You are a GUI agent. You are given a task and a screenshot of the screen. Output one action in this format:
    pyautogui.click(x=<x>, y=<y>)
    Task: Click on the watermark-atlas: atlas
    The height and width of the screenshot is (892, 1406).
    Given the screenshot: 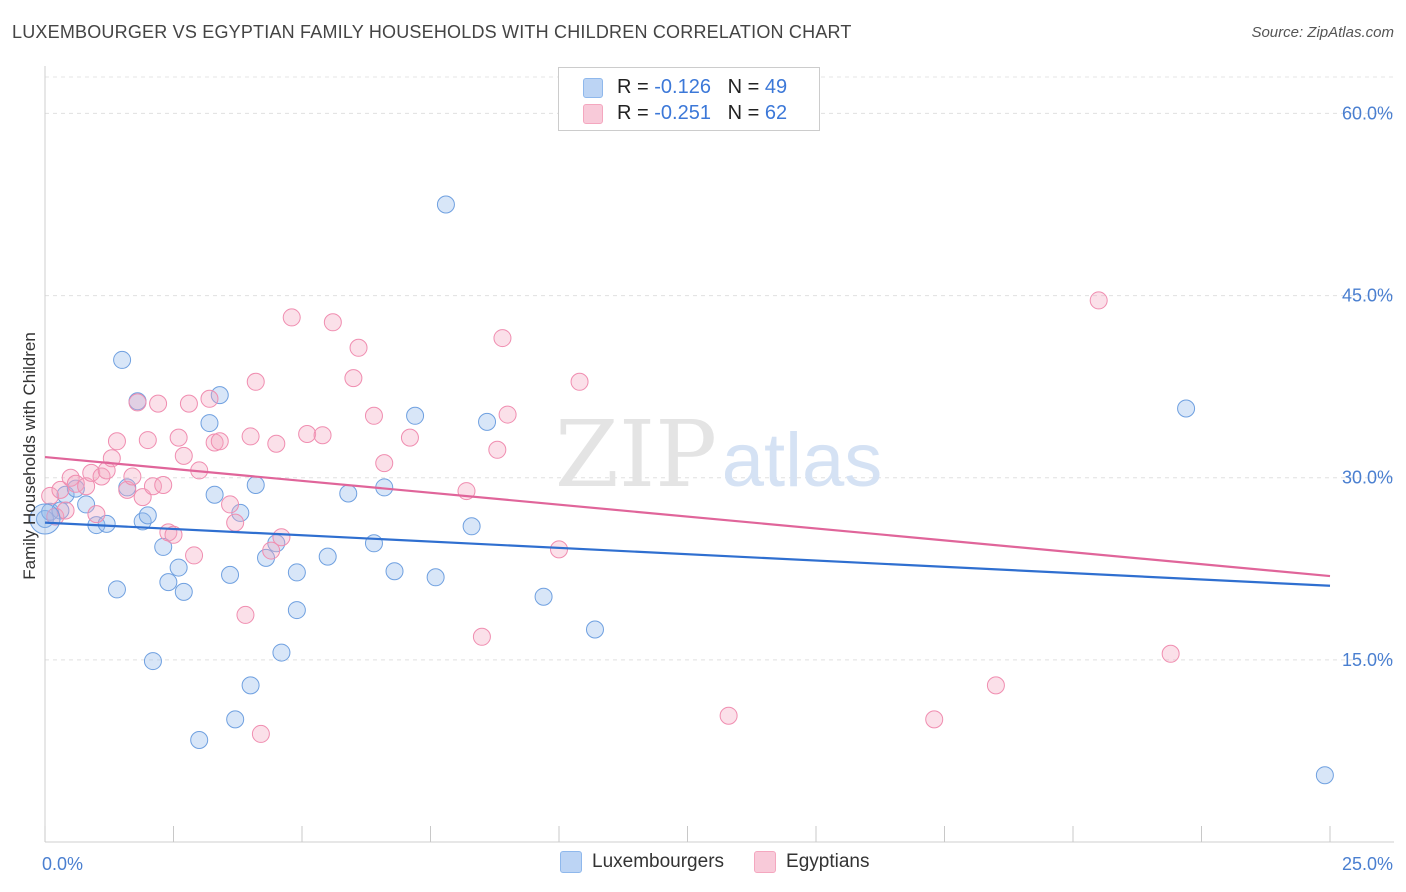 What is the action you would take?
    pyautogui.click(x=802, y=460)
    